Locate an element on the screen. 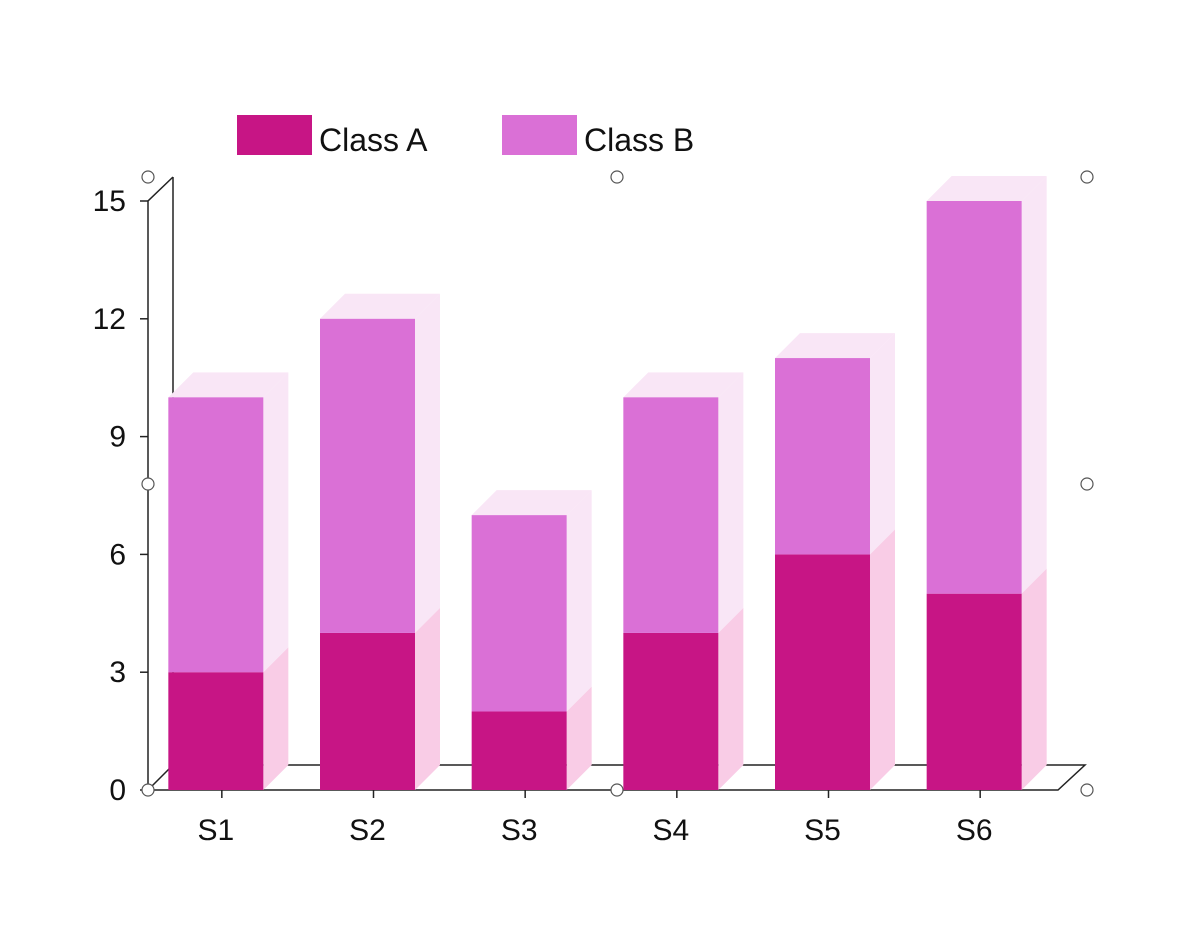  bar-S4-class-a is located at coordinates (671, 711).